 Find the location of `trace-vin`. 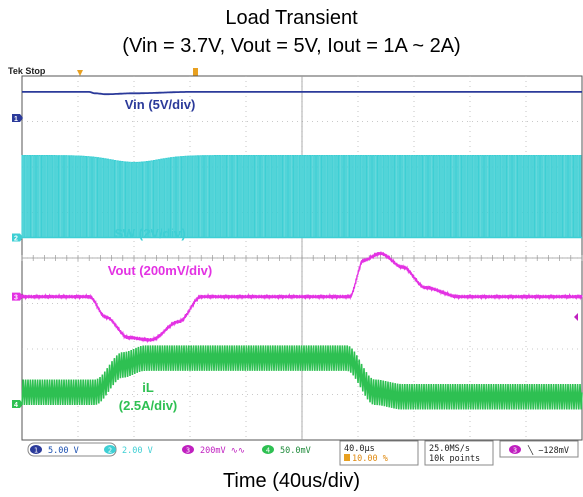

trace-vin is located at coordinates (302, 93).